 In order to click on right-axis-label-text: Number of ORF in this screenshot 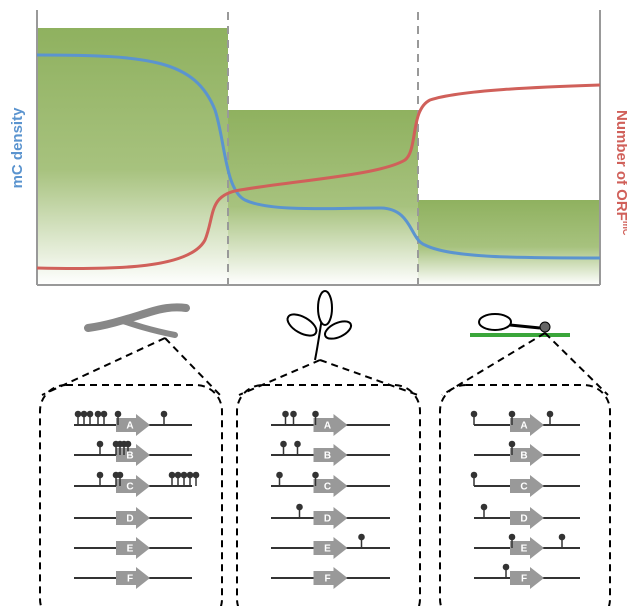, I will do `click(620, 165)`.